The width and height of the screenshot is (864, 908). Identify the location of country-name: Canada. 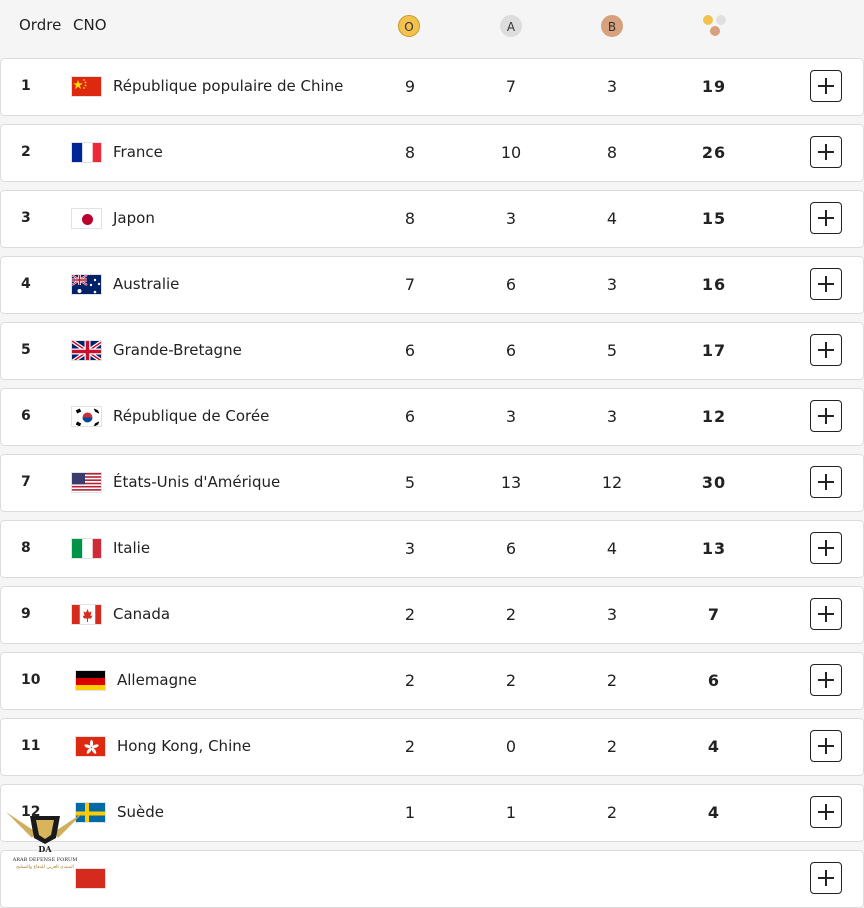
(142, 614).